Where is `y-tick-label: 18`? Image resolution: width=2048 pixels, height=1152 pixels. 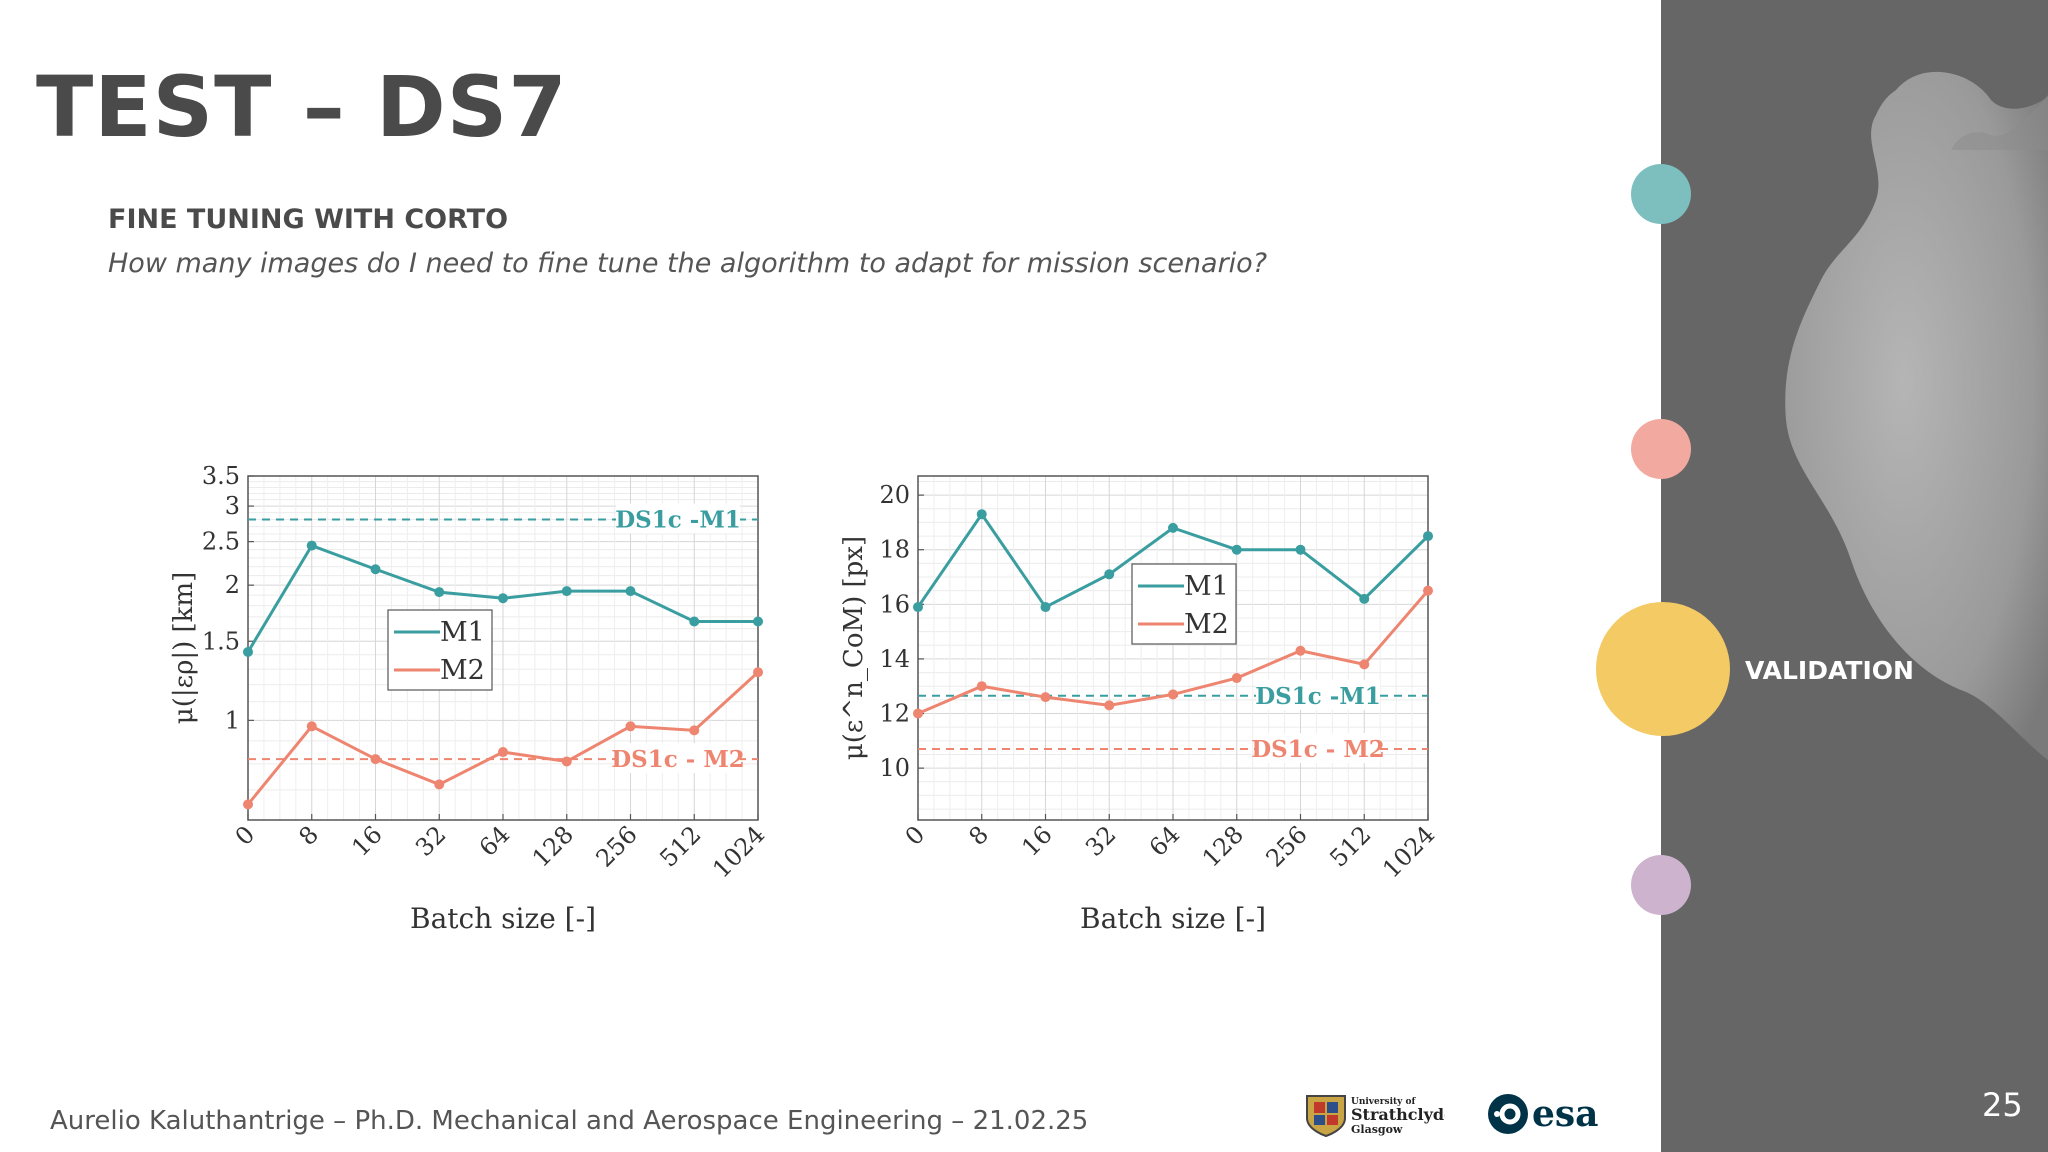
y-tick-label: 18 is located at coordinates (894, 550).